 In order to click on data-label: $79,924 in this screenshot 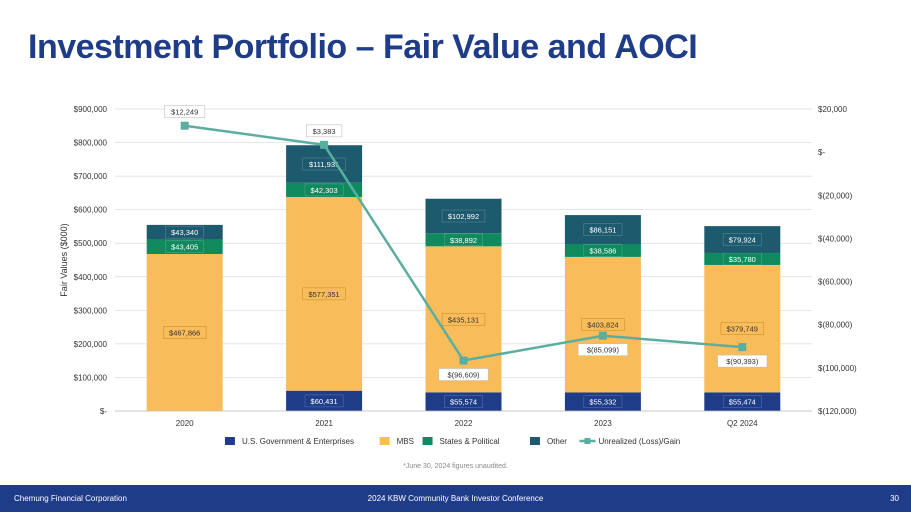, I will do `click(742, 240)`.